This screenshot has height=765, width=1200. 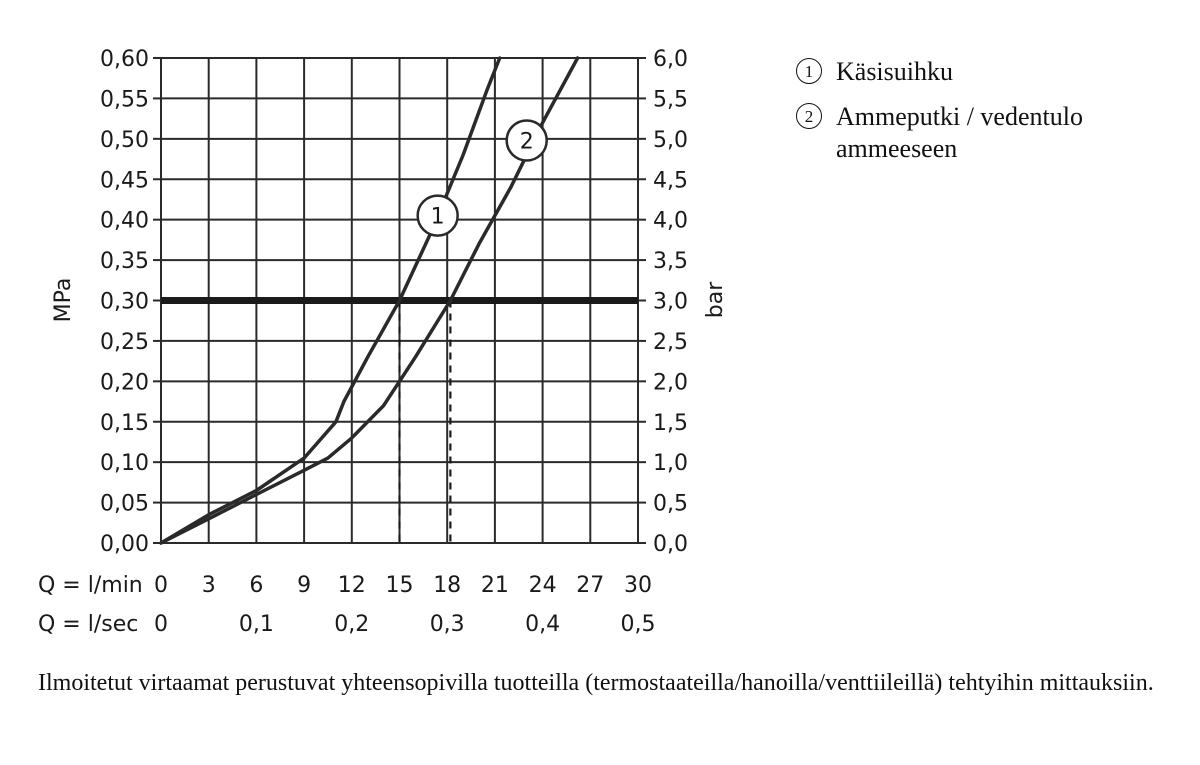 I want to click on right-tick-label: 6,0, so click(x=670, y=59).